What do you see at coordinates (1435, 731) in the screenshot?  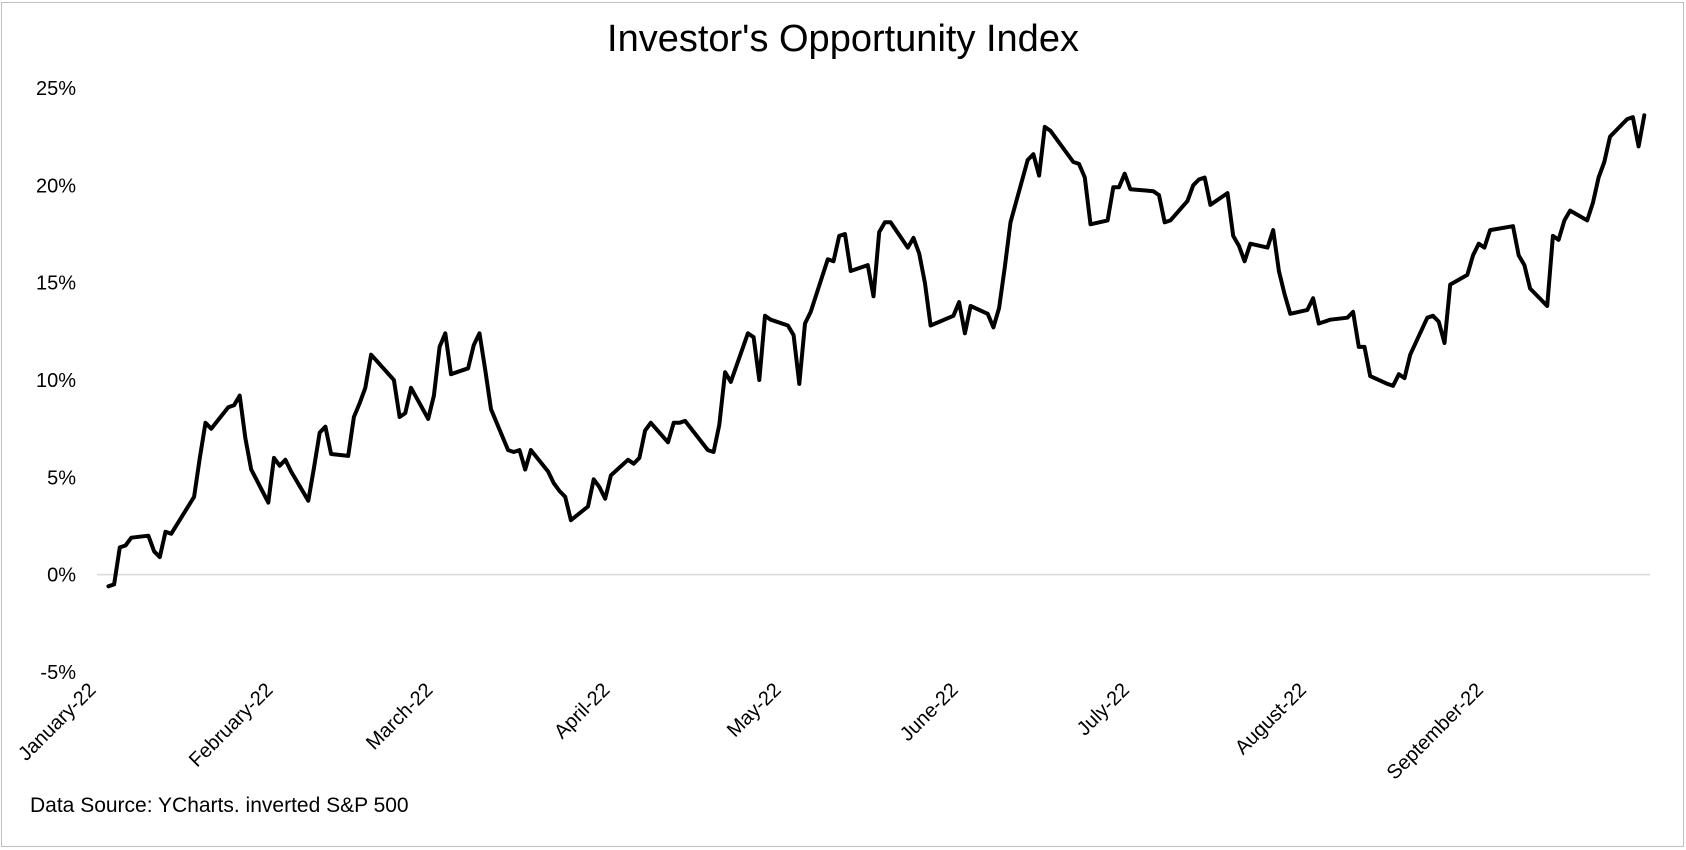 I see `x-tick-label: September-22` at bounding box center [1435, 731].